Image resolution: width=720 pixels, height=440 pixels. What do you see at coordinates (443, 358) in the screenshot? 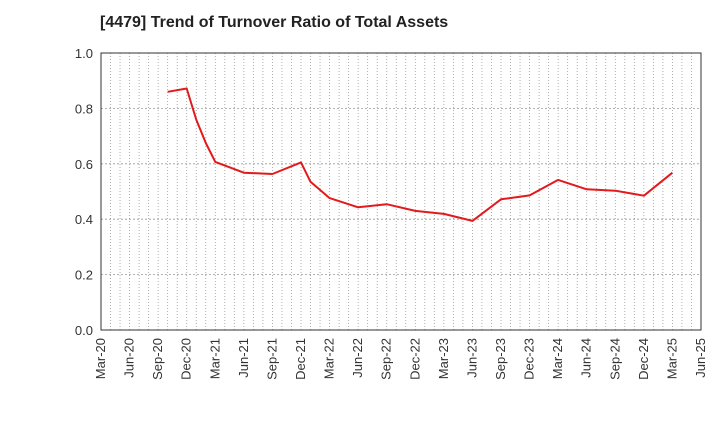
I see `x-tick-label: Mar-23` at bounding box center [443, 358].